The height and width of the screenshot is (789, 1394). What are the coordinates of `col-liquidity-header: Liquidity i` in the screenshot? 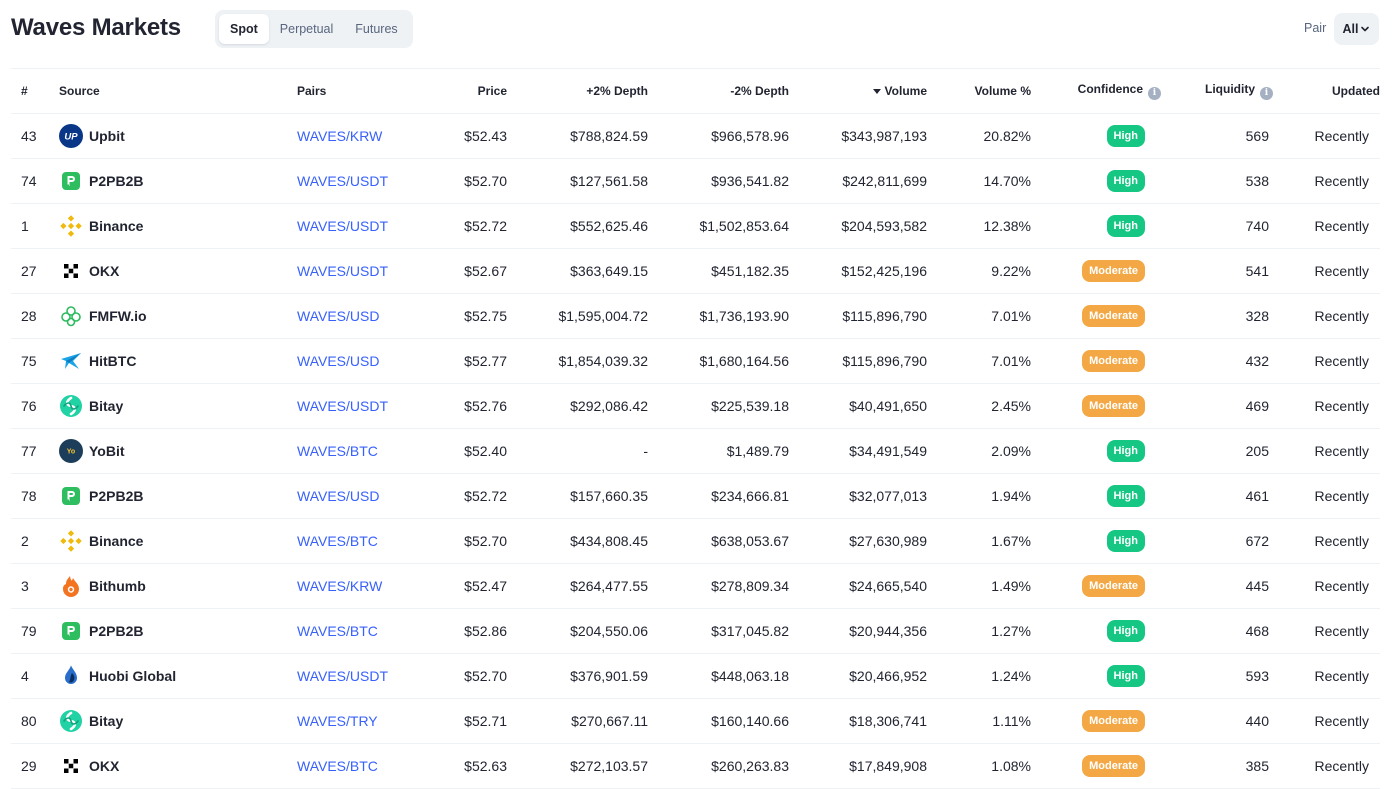 It's located at (1217, 91).